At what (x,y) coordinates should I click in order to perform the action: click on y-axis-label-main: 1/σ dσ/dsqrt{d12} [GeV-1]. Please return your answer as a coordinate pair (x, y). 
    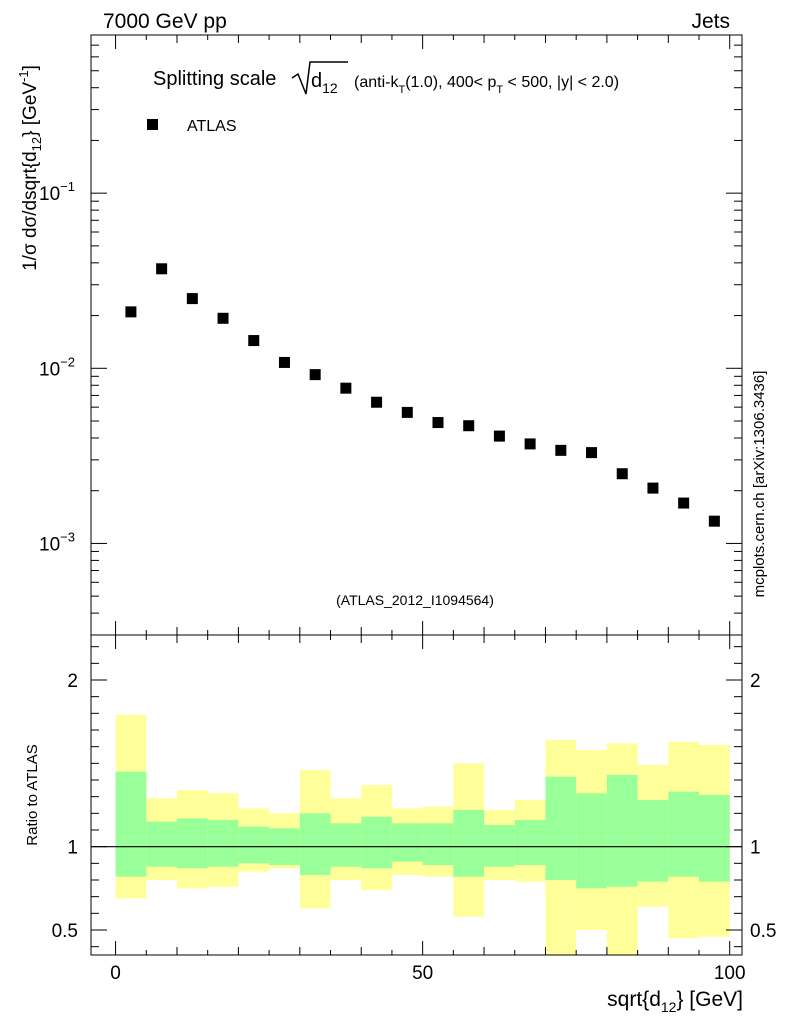
    Looking at the image, I should click on (30, 168).